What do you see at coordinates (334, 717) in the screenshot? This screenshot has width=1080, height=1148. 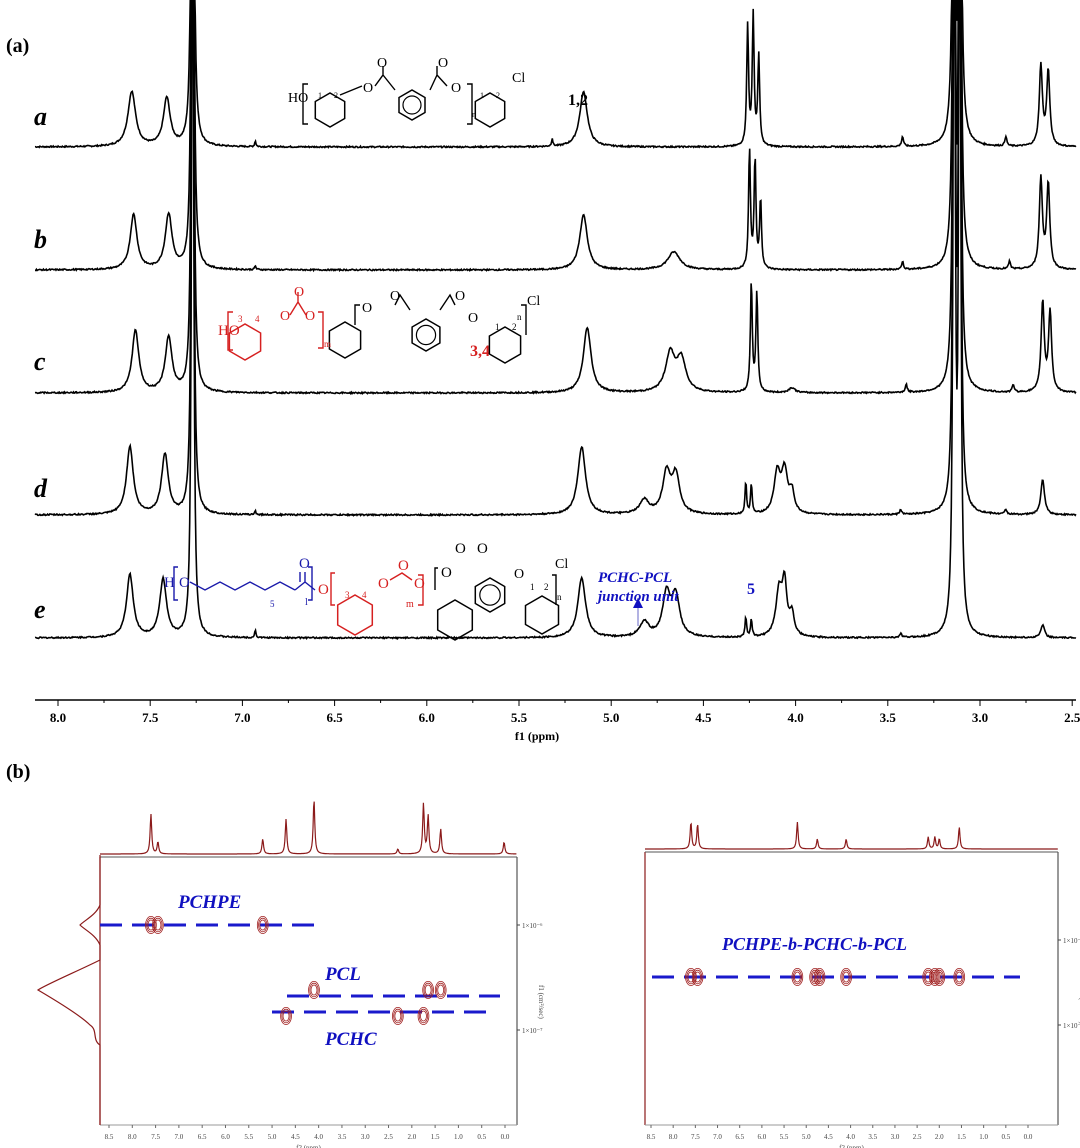 I see `x-tick-label: 6.5` at bounding box center [334, 717].